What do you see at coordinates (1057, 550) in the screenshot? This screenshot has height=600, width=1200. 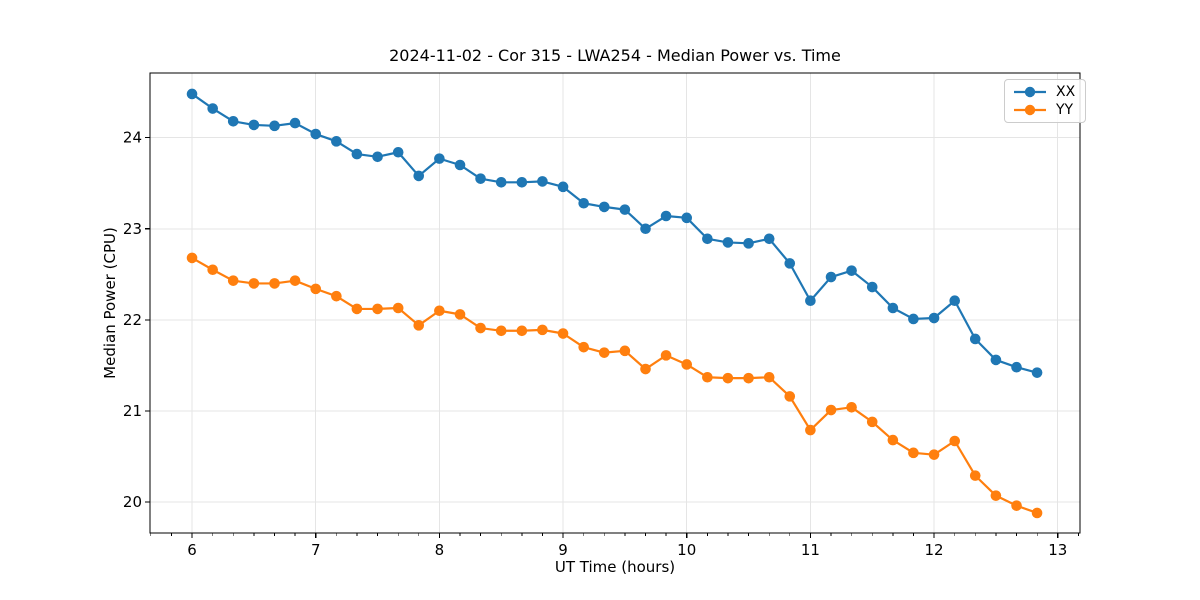 I see `svg-text: 13` at bounding box center [1057, 550].